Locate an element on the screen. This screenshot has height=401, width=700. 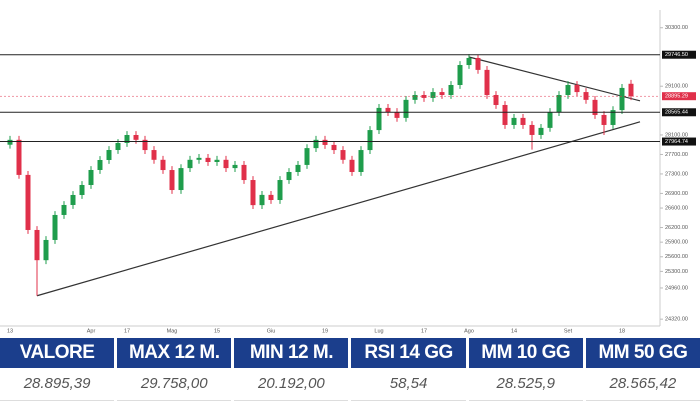
y-tick-label: 26200.00 is located at coordinates (676, 228).